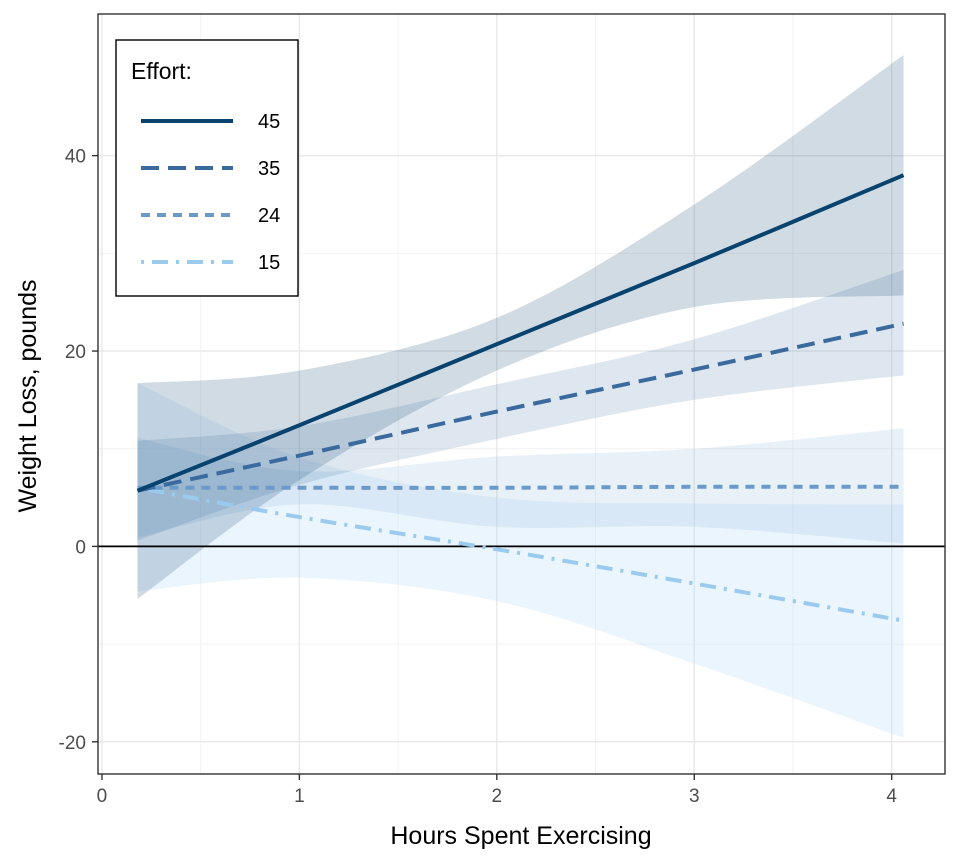 The height and width of the screenshot is (864, 960). What do you see at coordinates (207, 168) in the screenshot?
I see `legend: Effort: 45 35 24 15` at bounding box center [207, 168].